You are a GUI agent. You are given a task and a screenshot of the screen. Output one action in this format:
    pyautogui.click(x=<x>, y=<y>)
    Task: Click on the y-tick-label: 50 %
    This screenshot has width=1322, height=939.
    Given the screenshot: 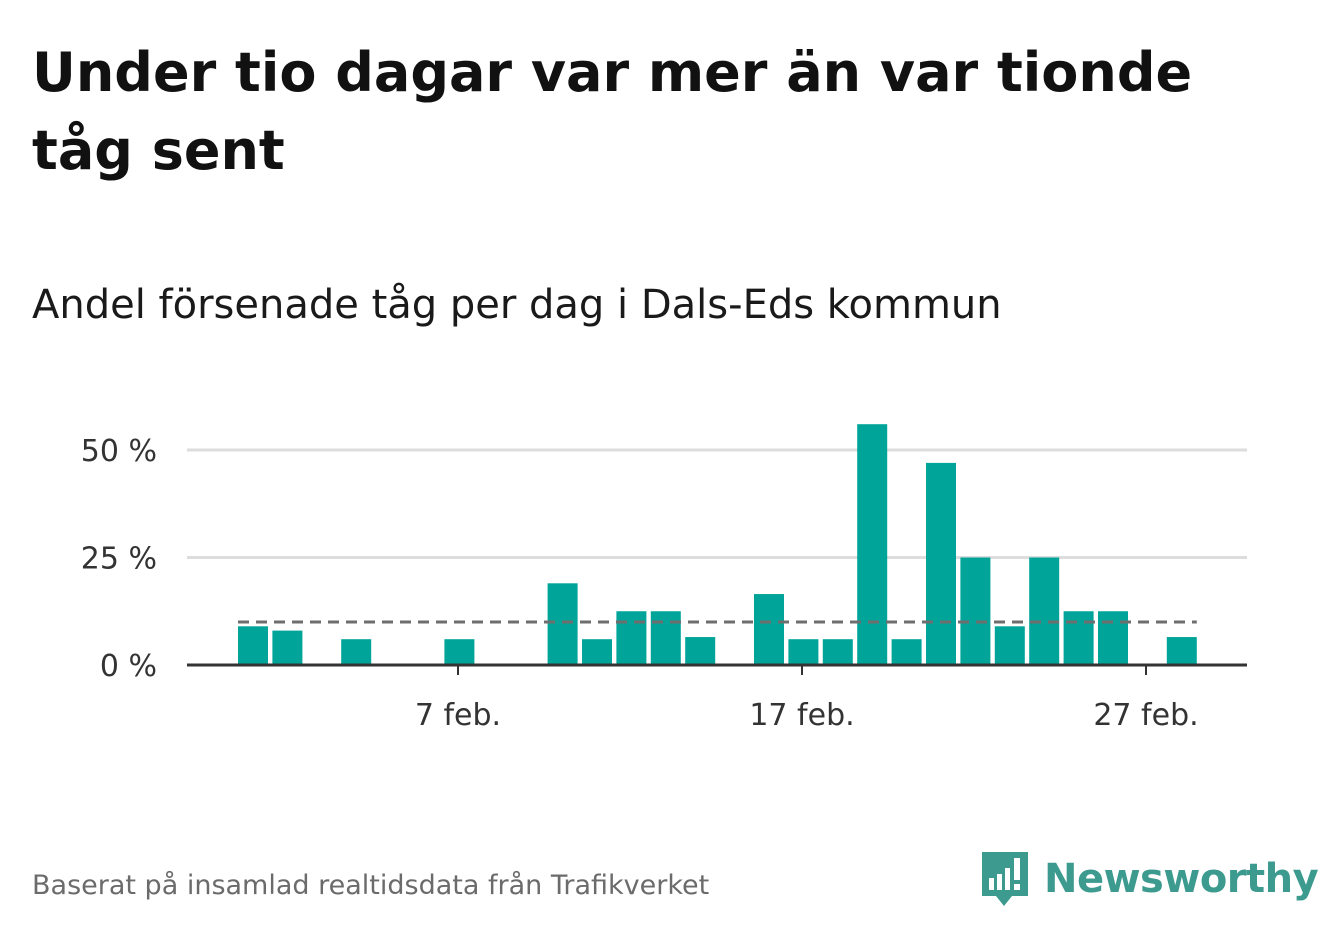 What is the action you would take?
    pyautogui.click(x=119, y=451)
    